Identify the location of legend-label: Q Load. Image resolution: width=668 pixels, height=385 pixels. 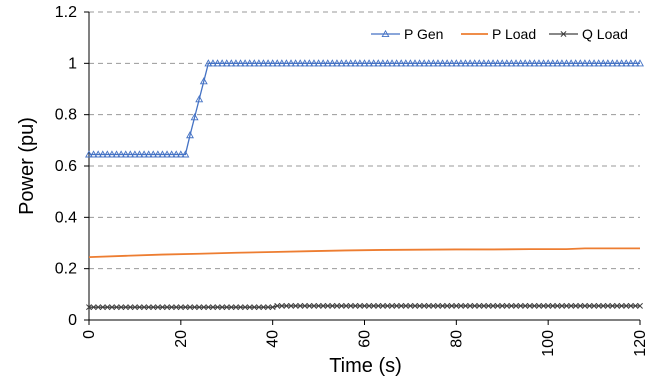
(605, 34).